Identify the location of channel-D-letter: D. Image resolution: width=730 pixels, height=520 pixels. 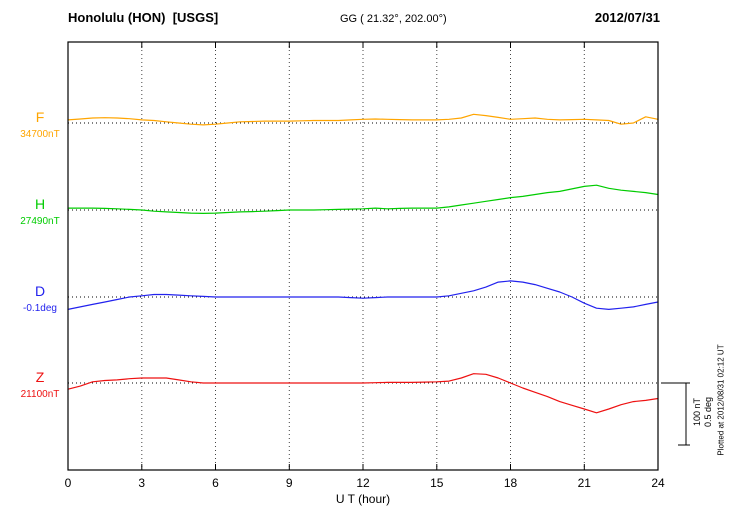
(40, 291).